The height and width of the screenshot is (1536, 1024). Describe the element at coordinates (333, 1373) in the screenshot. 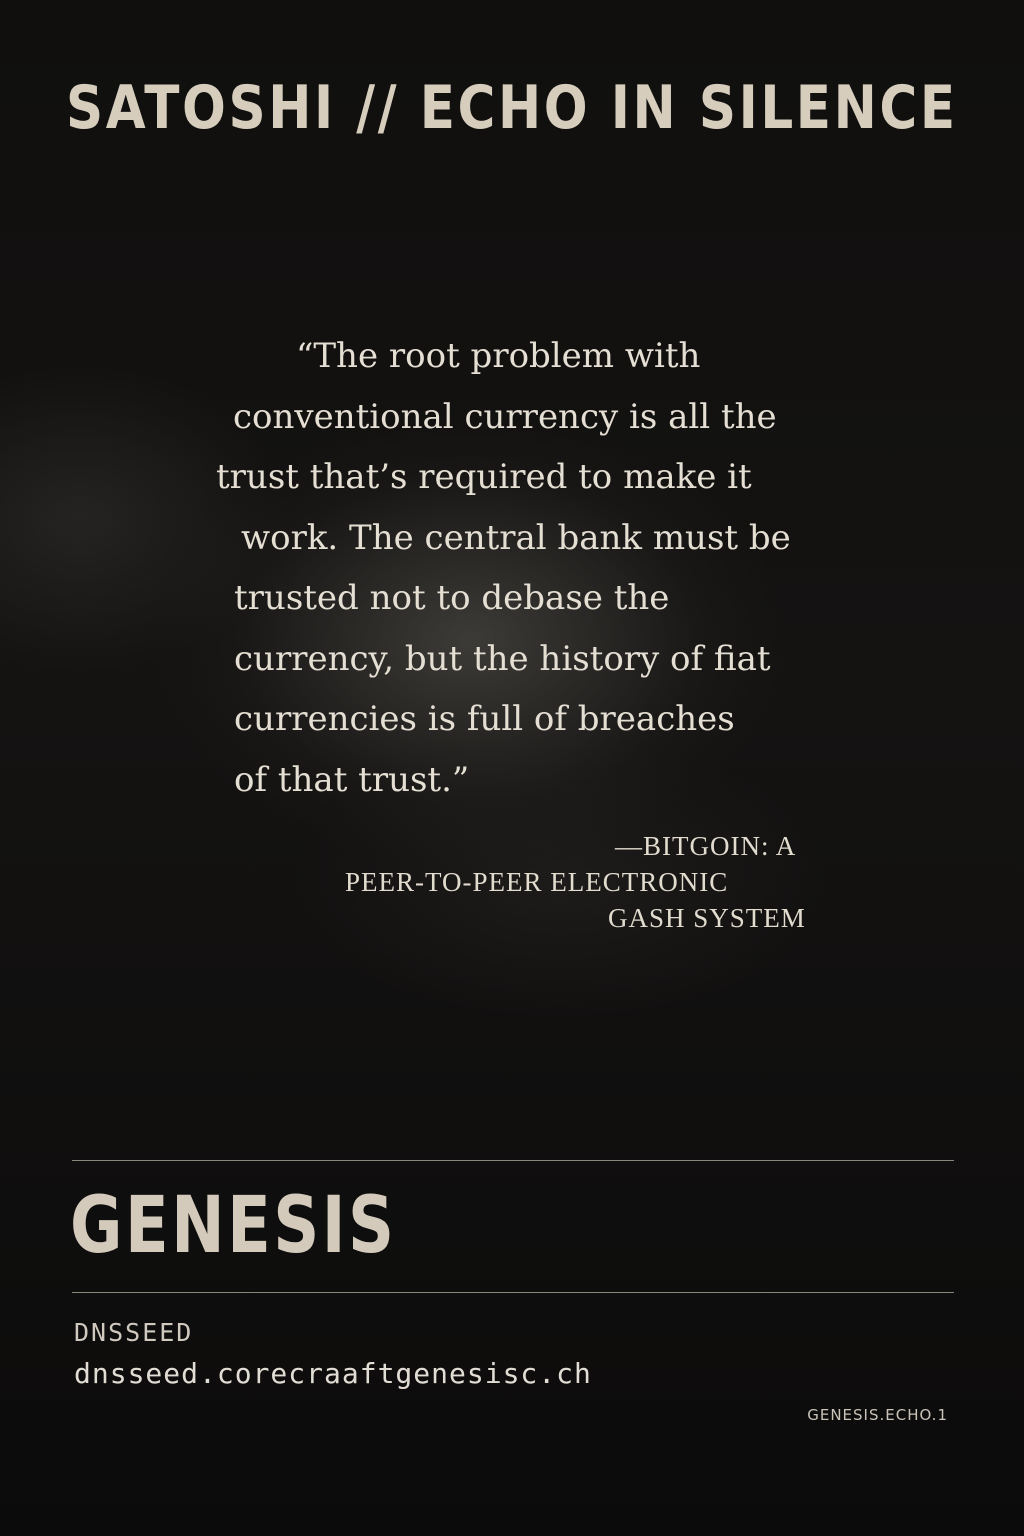

I see `dnsseed-value: dnsseed.corecraaftgenesisc.ch` at that location.